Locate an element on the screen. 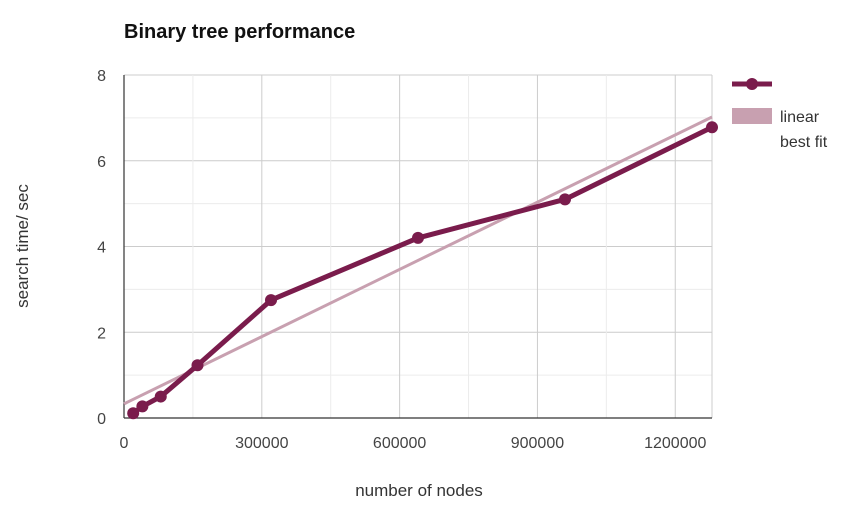 This screenshot has width=854, height=508. chart-title: Binary tree performance is located at coordinates (239, 32).